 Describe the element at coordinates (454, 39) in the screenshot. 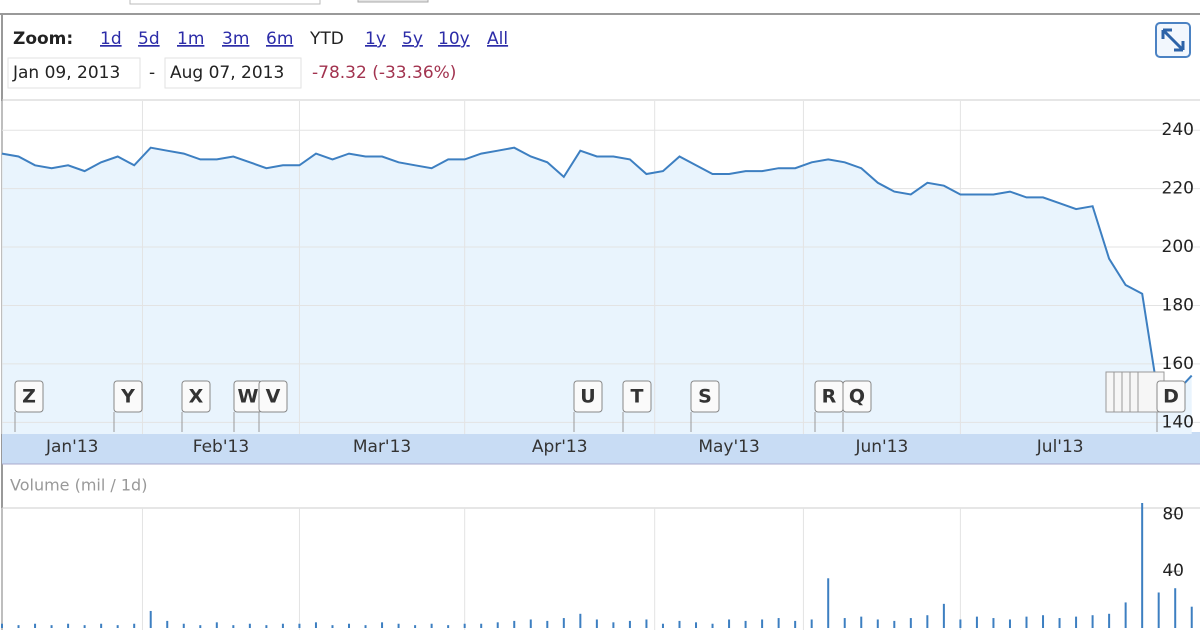

I see `zoom-option: 10y` at that location.